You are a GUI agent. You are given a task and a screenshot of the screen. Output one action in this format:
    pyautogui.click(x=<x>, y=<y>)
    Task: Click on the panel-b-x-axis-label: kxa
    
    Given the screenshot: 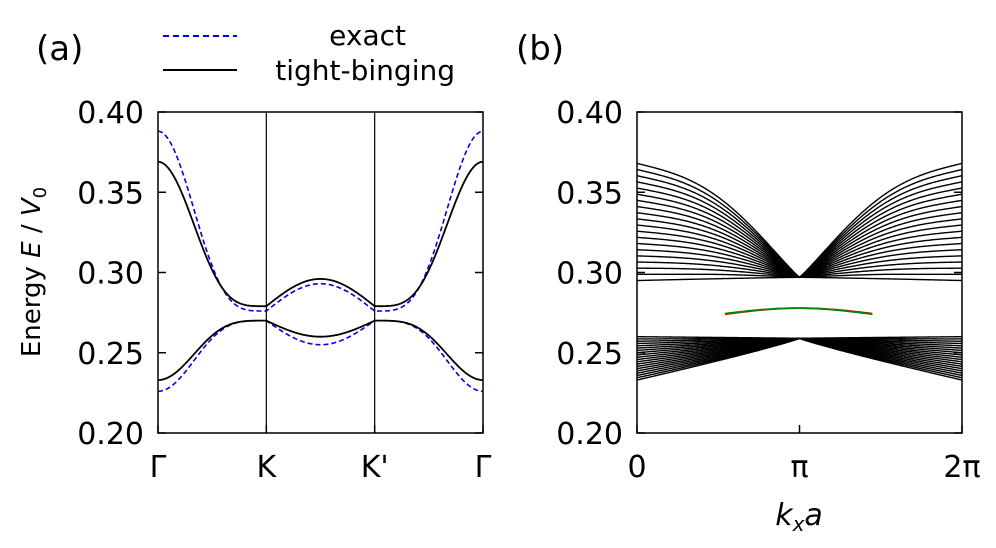 What is the action you would take?
    pyautogui.click(x=799, y=517)
    